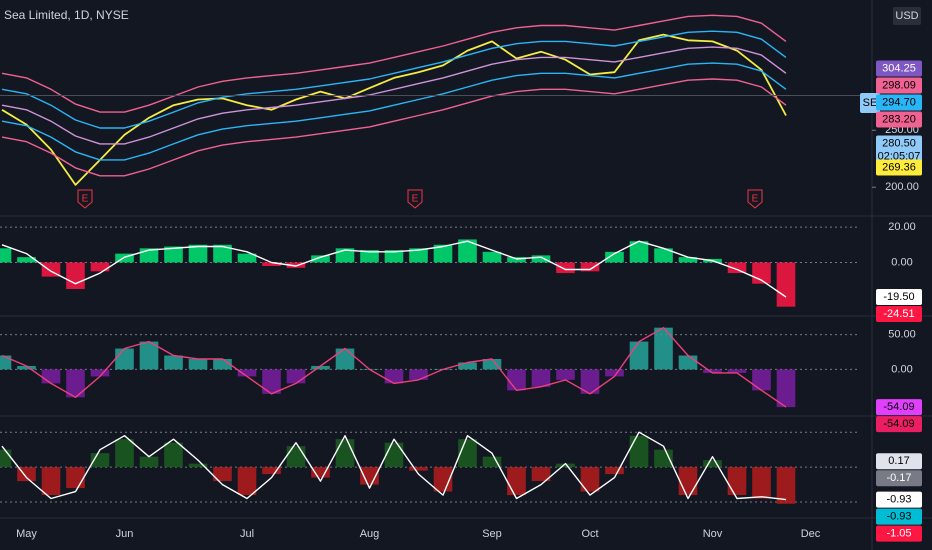 This screenshot has width=932, height=550. Describe the element at coordinates (247, 534) in the screenshot. I see `x-tick-label: Jul` at that location.